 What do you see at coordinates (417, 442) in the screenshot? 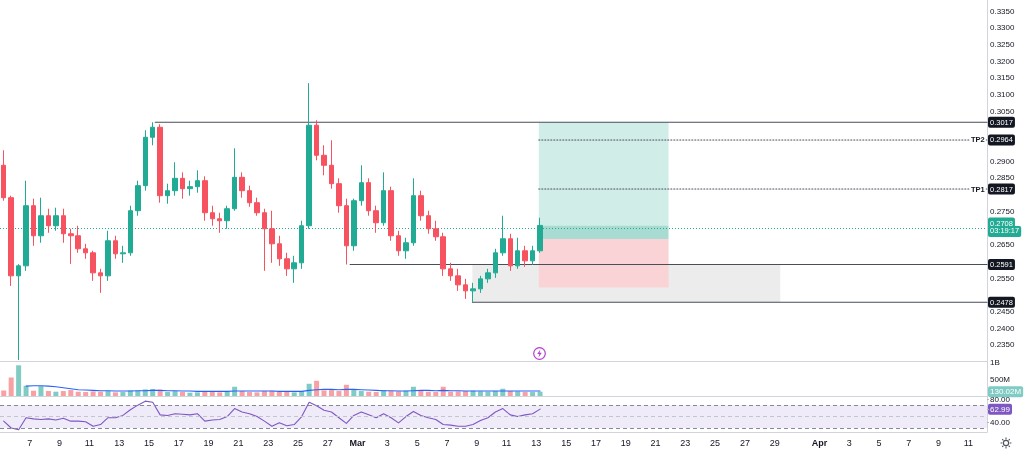
I see `x-tick-label: 5` at bounding box center [417, 442].